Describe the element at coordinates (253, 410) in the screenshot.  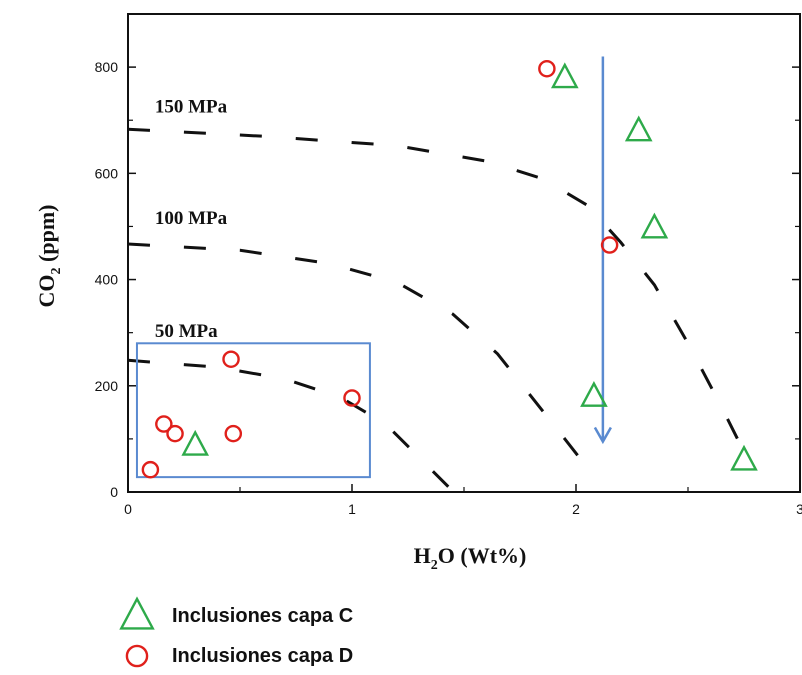
I see `highlight-box` at that location.